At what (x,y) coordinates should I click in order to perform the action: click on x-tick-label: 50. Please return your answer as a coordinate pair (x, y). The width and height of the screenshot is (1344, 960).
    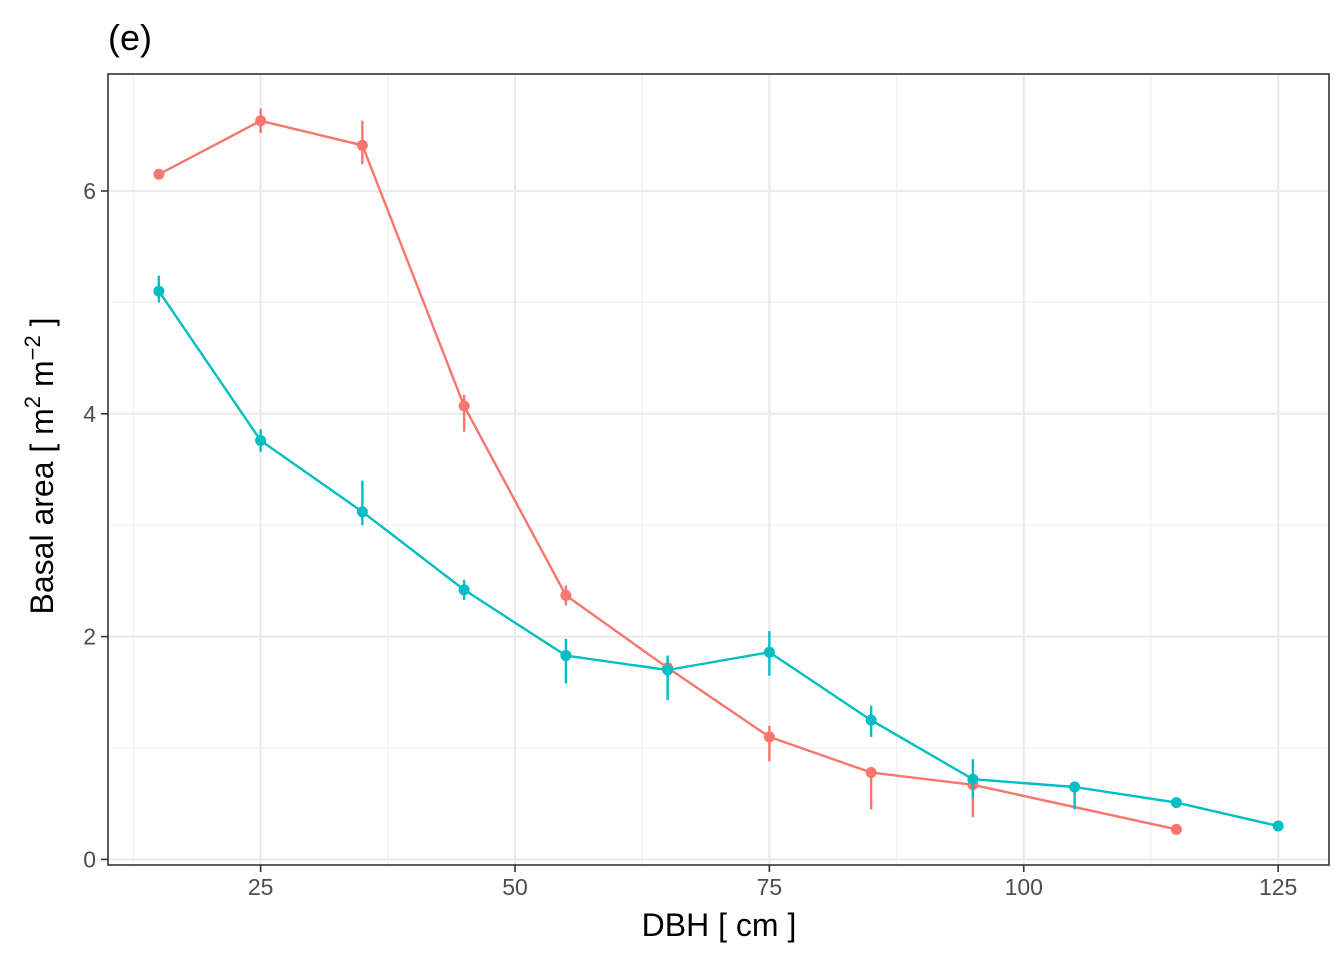
    Looking at the image, I should click on (515, 887).